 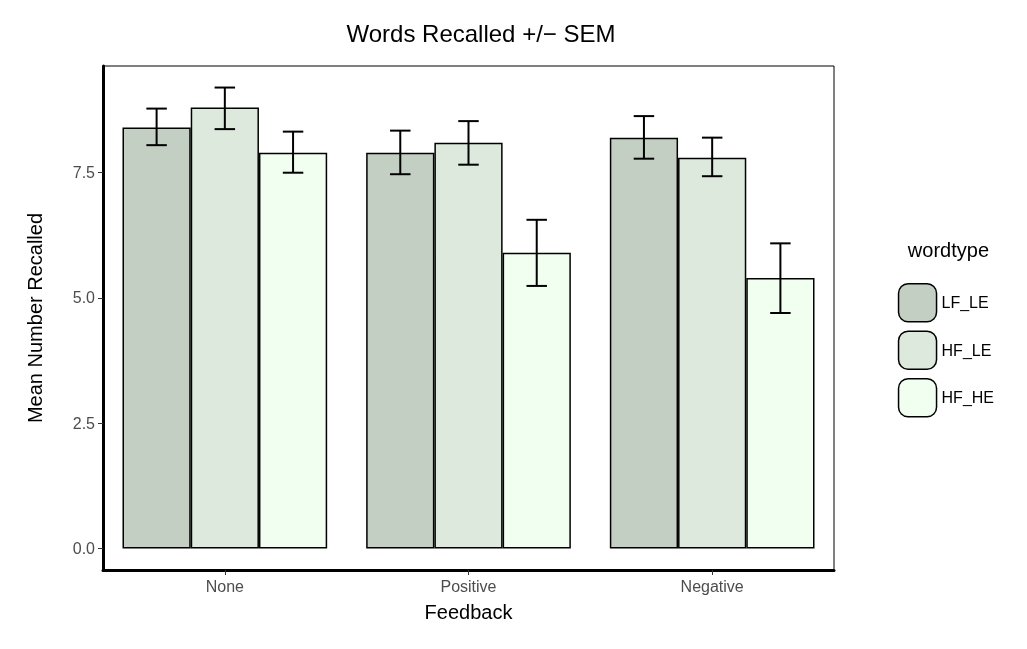 What do you see at coordinates (965, 303) in the screenshot?
I see `legend-label: LF_LE` at bounding box center [965, 303].